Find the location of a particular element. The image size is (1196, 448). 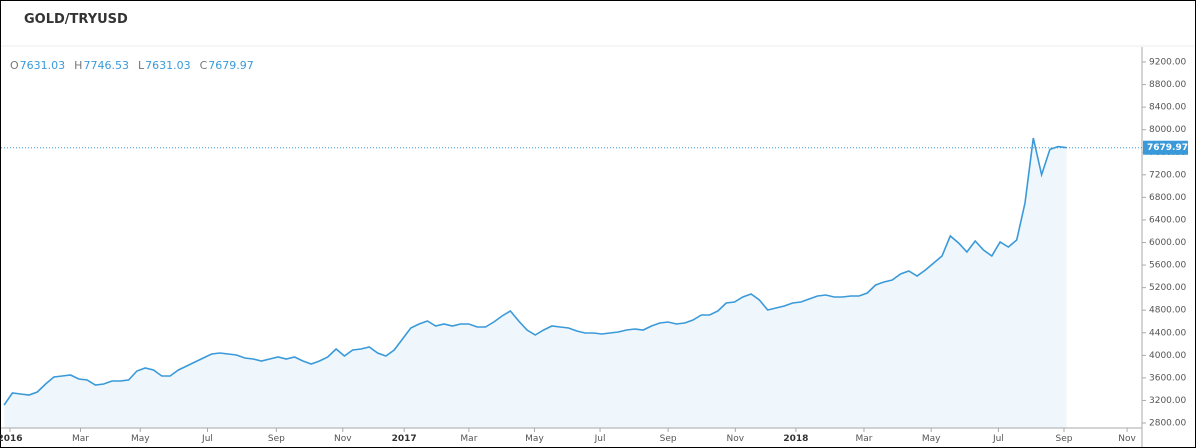

ohlc-key: C is located at coordinates (204, 65).